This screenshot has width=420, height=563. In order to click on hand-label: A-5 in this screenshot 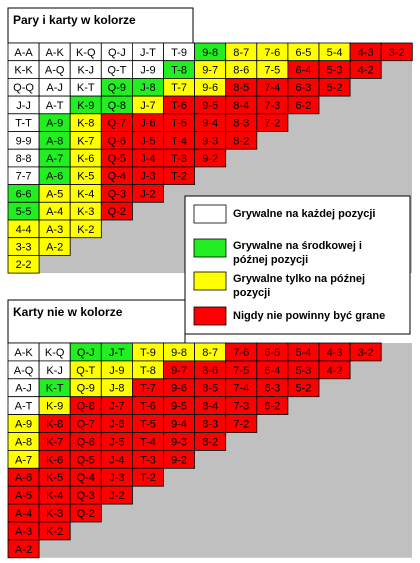, I will do `click(23, 496)`.